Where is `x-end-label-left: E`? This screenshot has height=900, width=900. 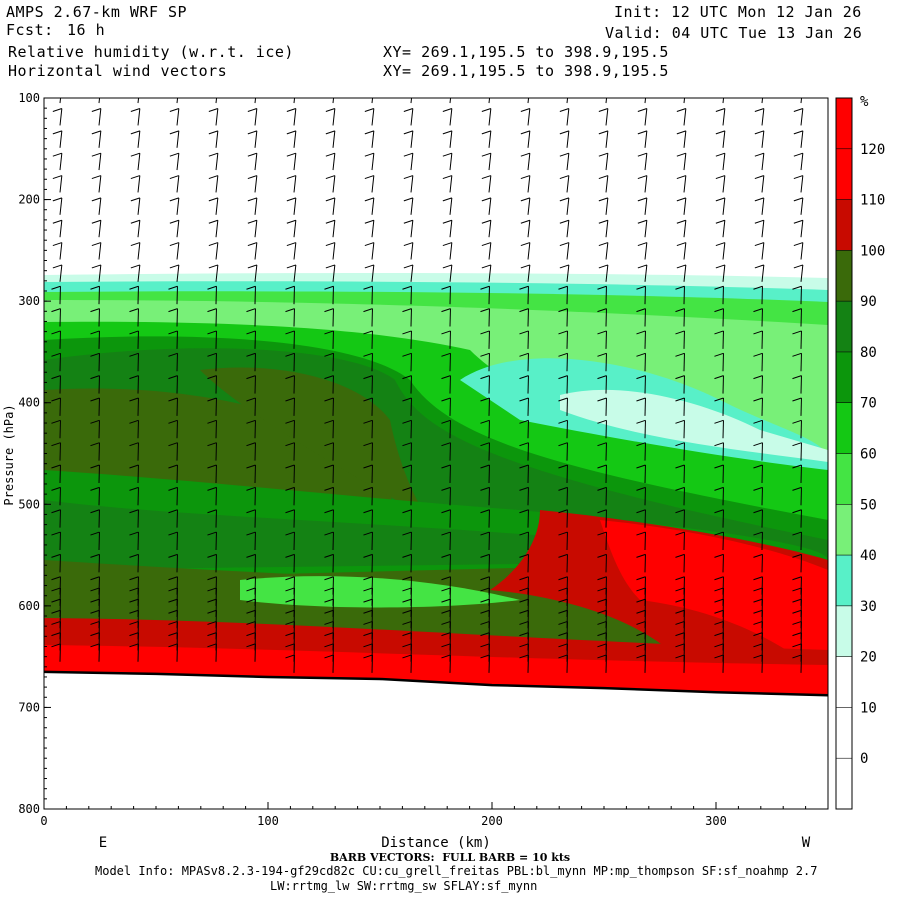 x-end-label-left: E is located at coordinates (103, 843).